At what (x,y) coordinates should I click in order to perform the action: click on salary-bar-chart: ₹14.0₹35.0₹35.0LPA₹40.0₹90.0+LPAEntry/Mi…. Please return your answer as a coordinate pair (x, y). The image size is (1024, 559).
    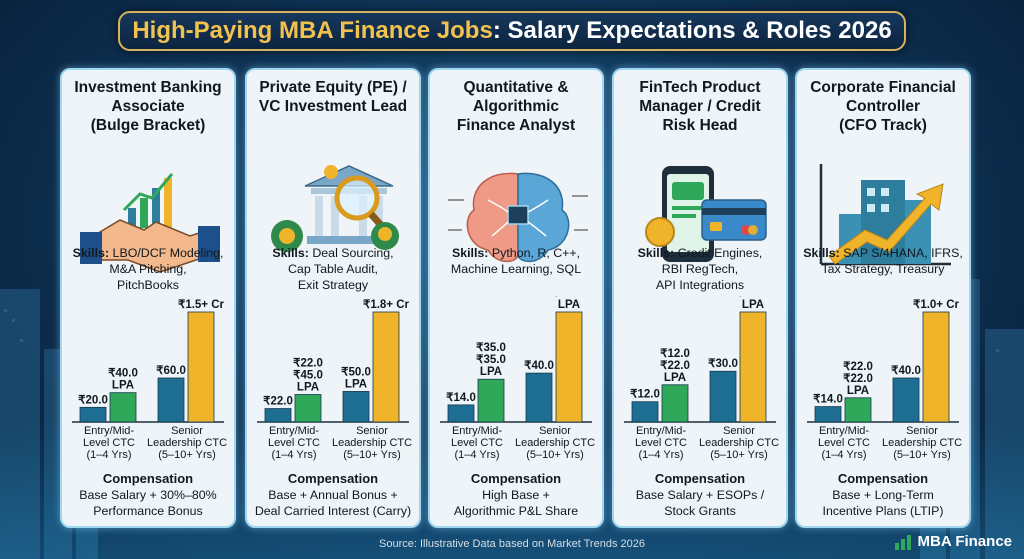
    Looking at the image, I should click on (517, 378).